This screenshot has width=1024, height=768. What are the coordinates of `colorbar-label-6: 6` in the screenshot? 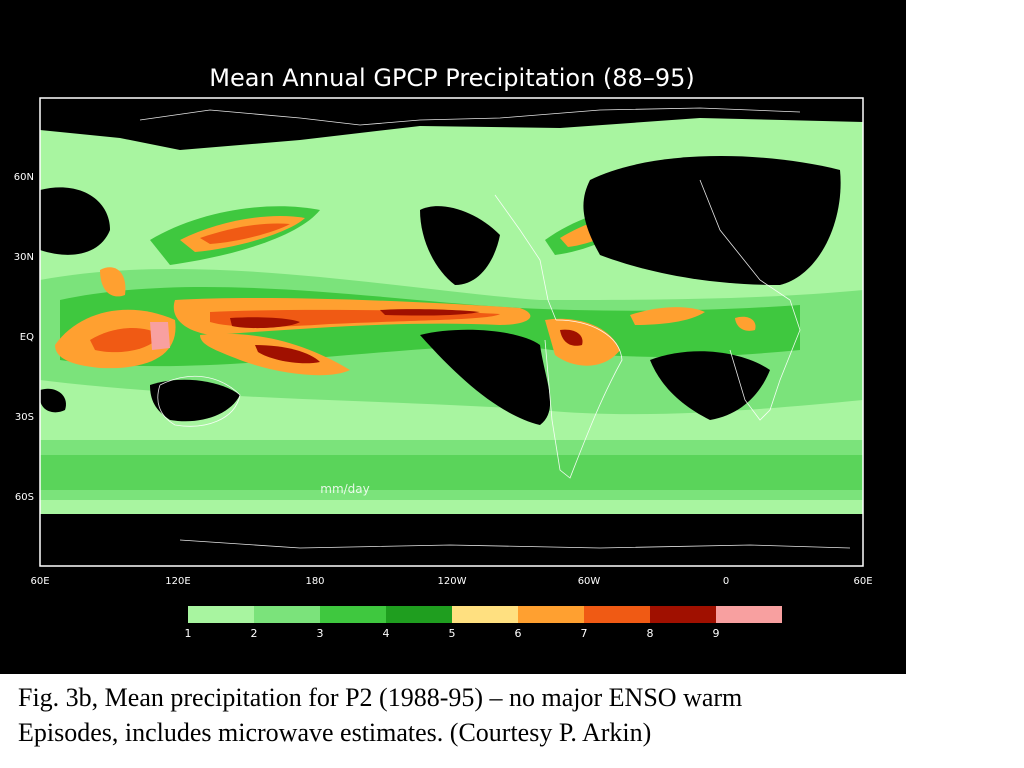 It's located at (518, 633).